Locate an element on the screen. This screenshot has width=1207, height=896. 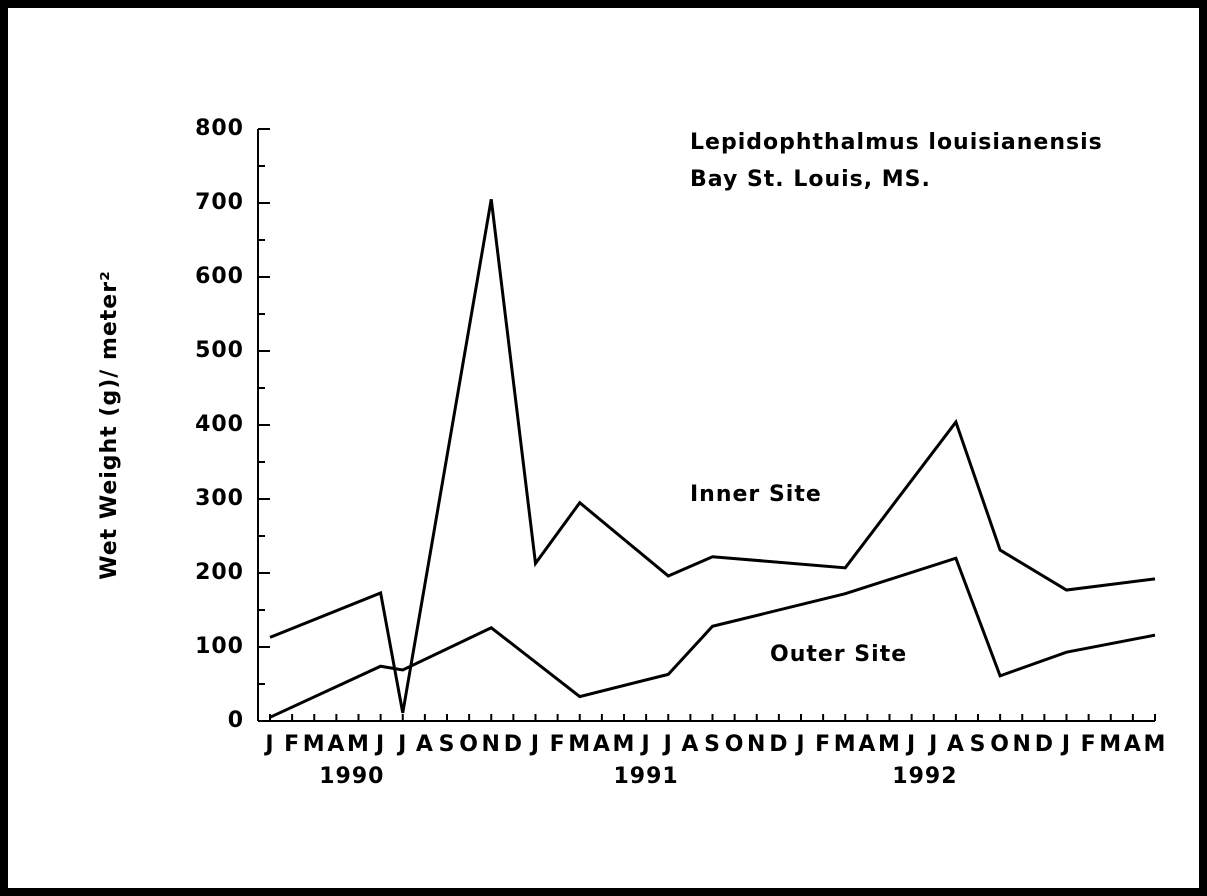
x-group-label: 1991 is located at coordinates (646, 776).